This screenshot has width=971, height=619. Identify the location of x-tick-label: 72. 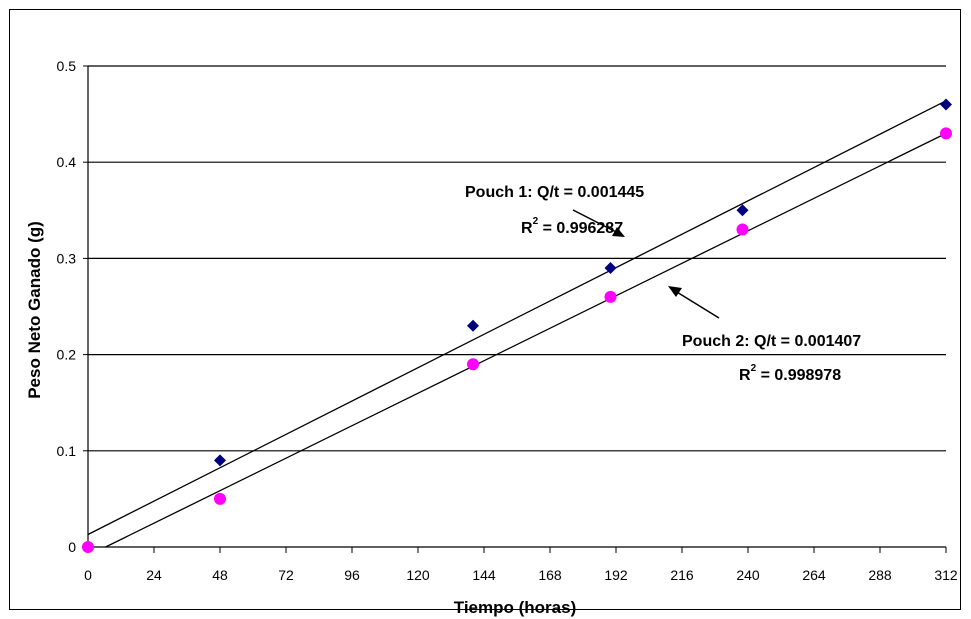
(286, 575).